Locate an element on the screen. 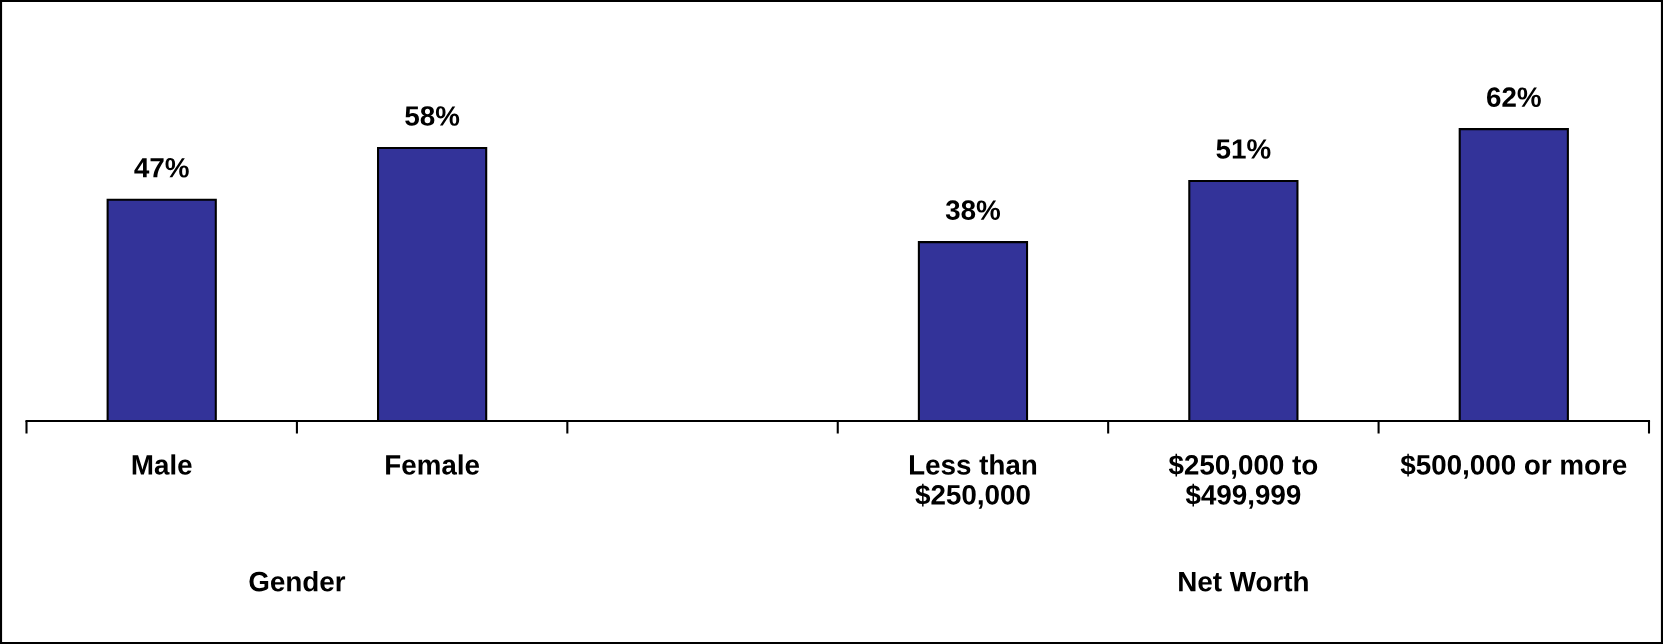 This screenshot has height=644, width=1663. text: Net Worth is located at coordinates (1243, 581).